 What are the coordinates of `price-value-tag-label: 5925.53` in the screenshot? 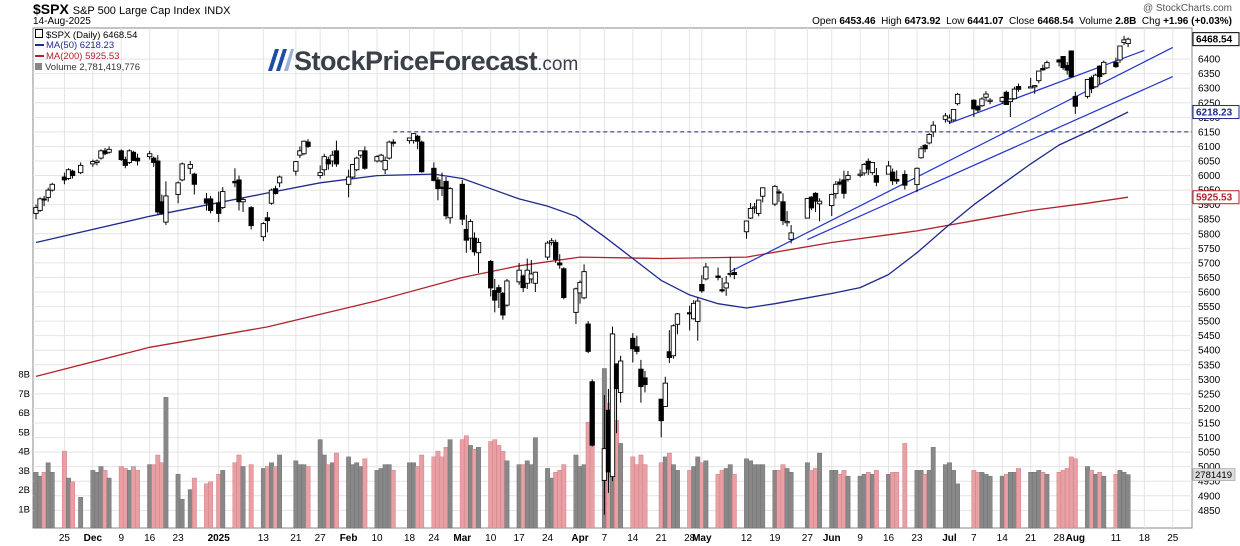 It's located at (1214, 198).